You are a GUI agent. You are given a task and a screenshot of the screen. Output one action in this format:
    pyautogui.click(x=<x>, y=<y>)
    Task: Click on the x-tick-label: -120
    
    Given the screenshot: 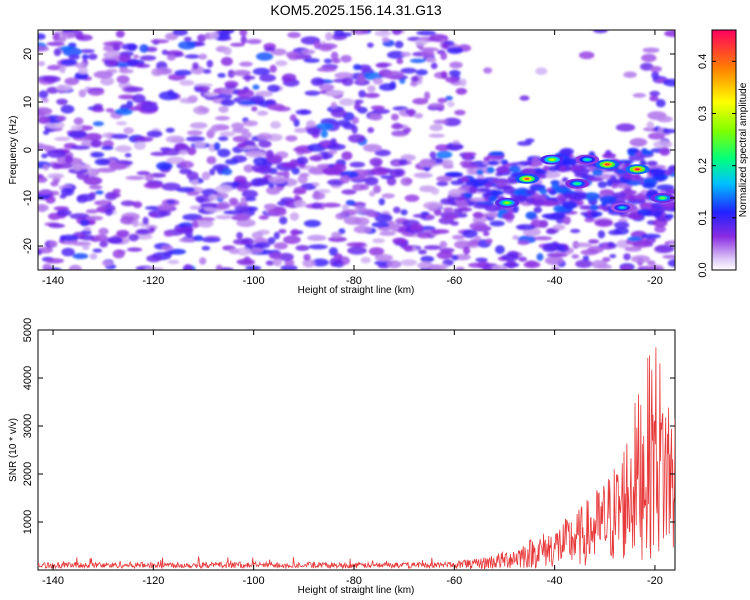 What is the action you would take?
    pyautogui.click(x=153, y=581)
    